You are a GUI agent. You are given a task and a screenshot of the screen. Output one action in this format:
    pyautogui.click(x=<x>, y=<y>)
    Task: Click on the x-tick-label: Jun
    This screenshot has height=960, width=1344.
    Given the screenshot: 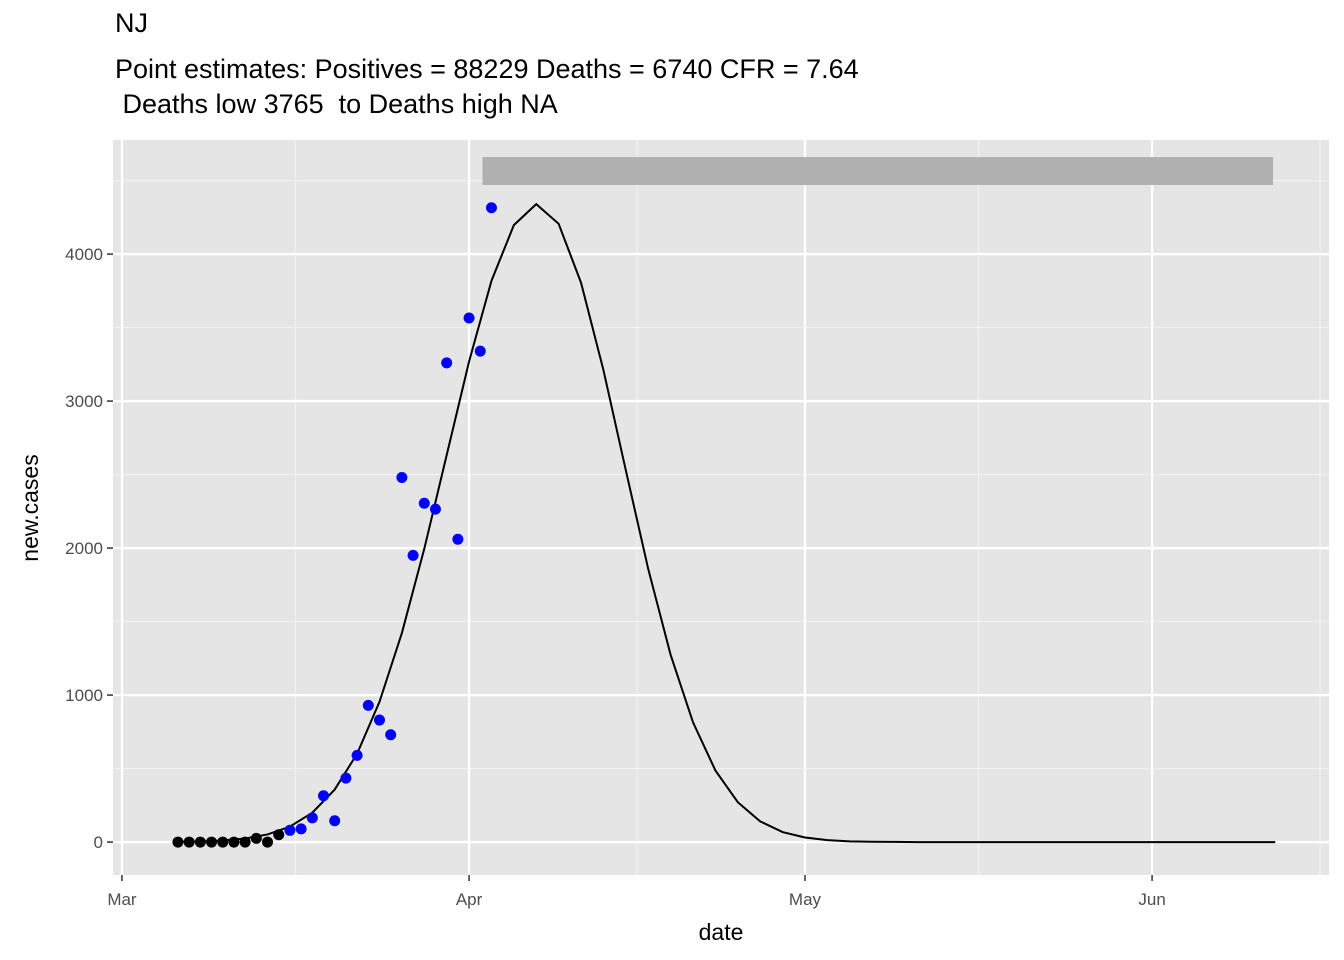 What is the action you would take?
    pyautogui.click(x=1151, y=899)
    